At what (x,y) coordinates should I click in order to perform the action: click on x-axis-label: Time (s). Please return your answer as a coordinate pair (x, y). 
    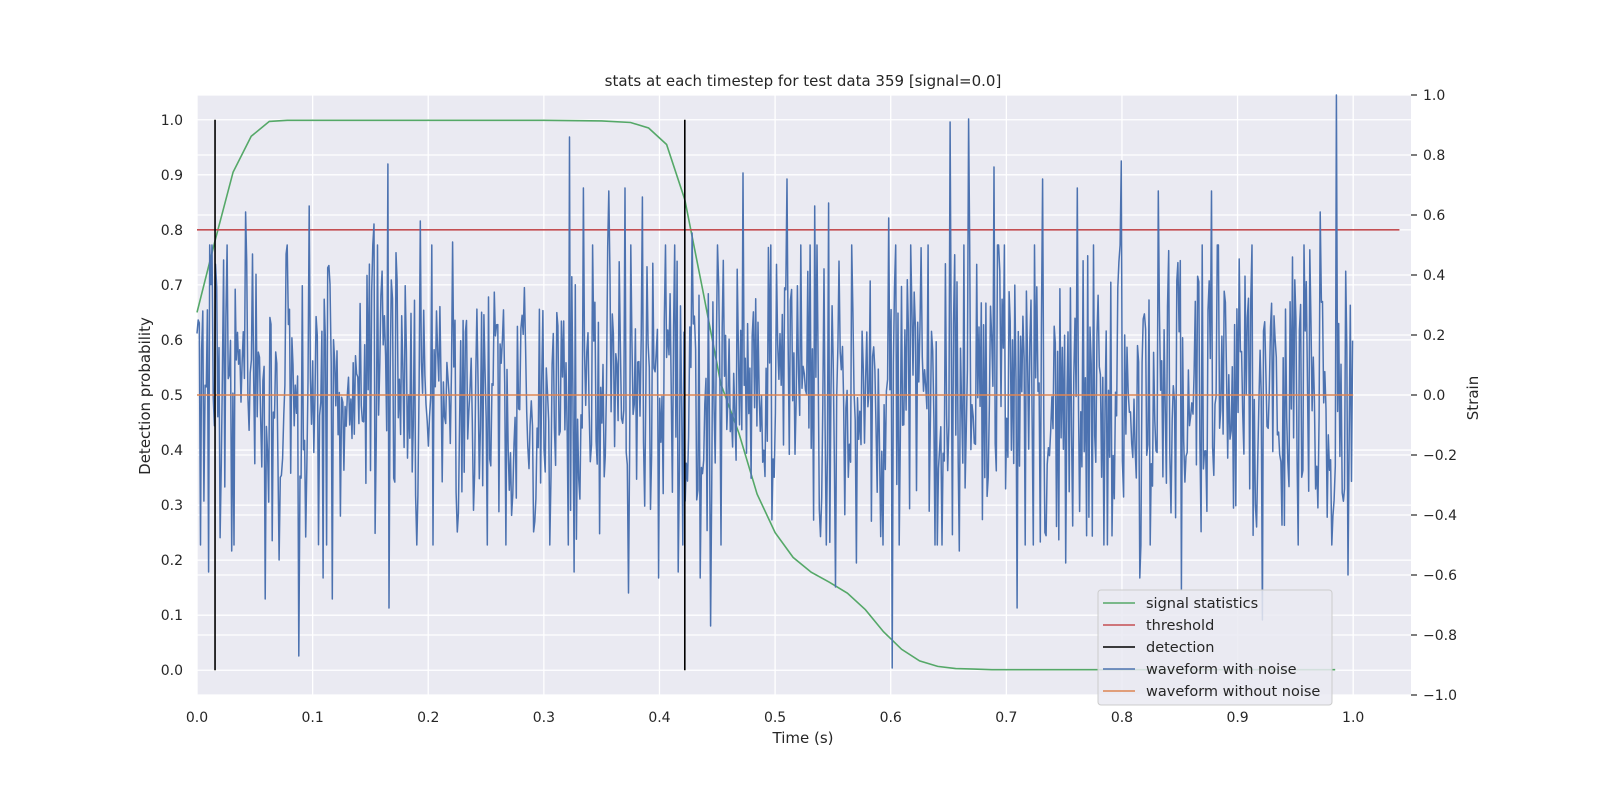
    Looking at the image, I should click on (803, 738).